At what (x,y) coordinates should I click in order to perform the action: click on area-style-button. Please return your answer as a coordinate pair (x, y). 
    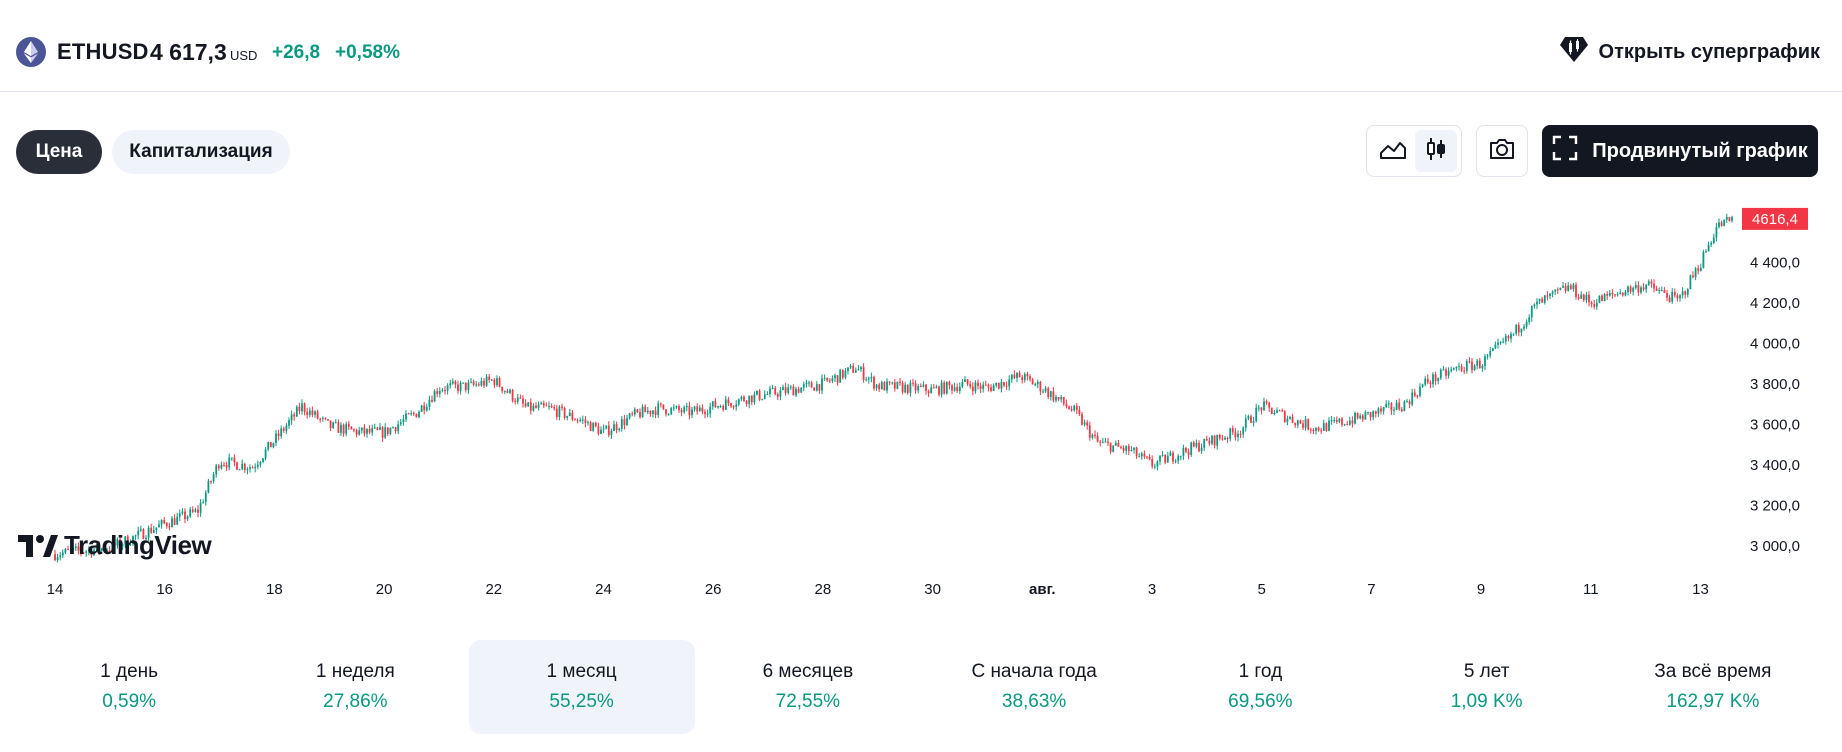
    Looking at the image, I should click on (1393, 151).